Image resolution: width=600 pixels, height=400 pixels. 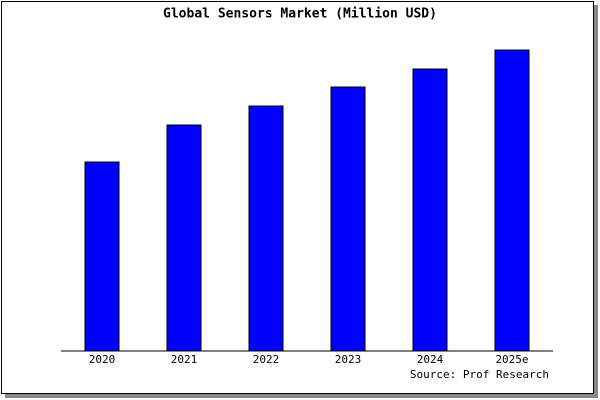 What do you see at coordinates (511, 359) in the screenshot?
I see `x-tick-label: 2025e` at bounding box center [511, 359].